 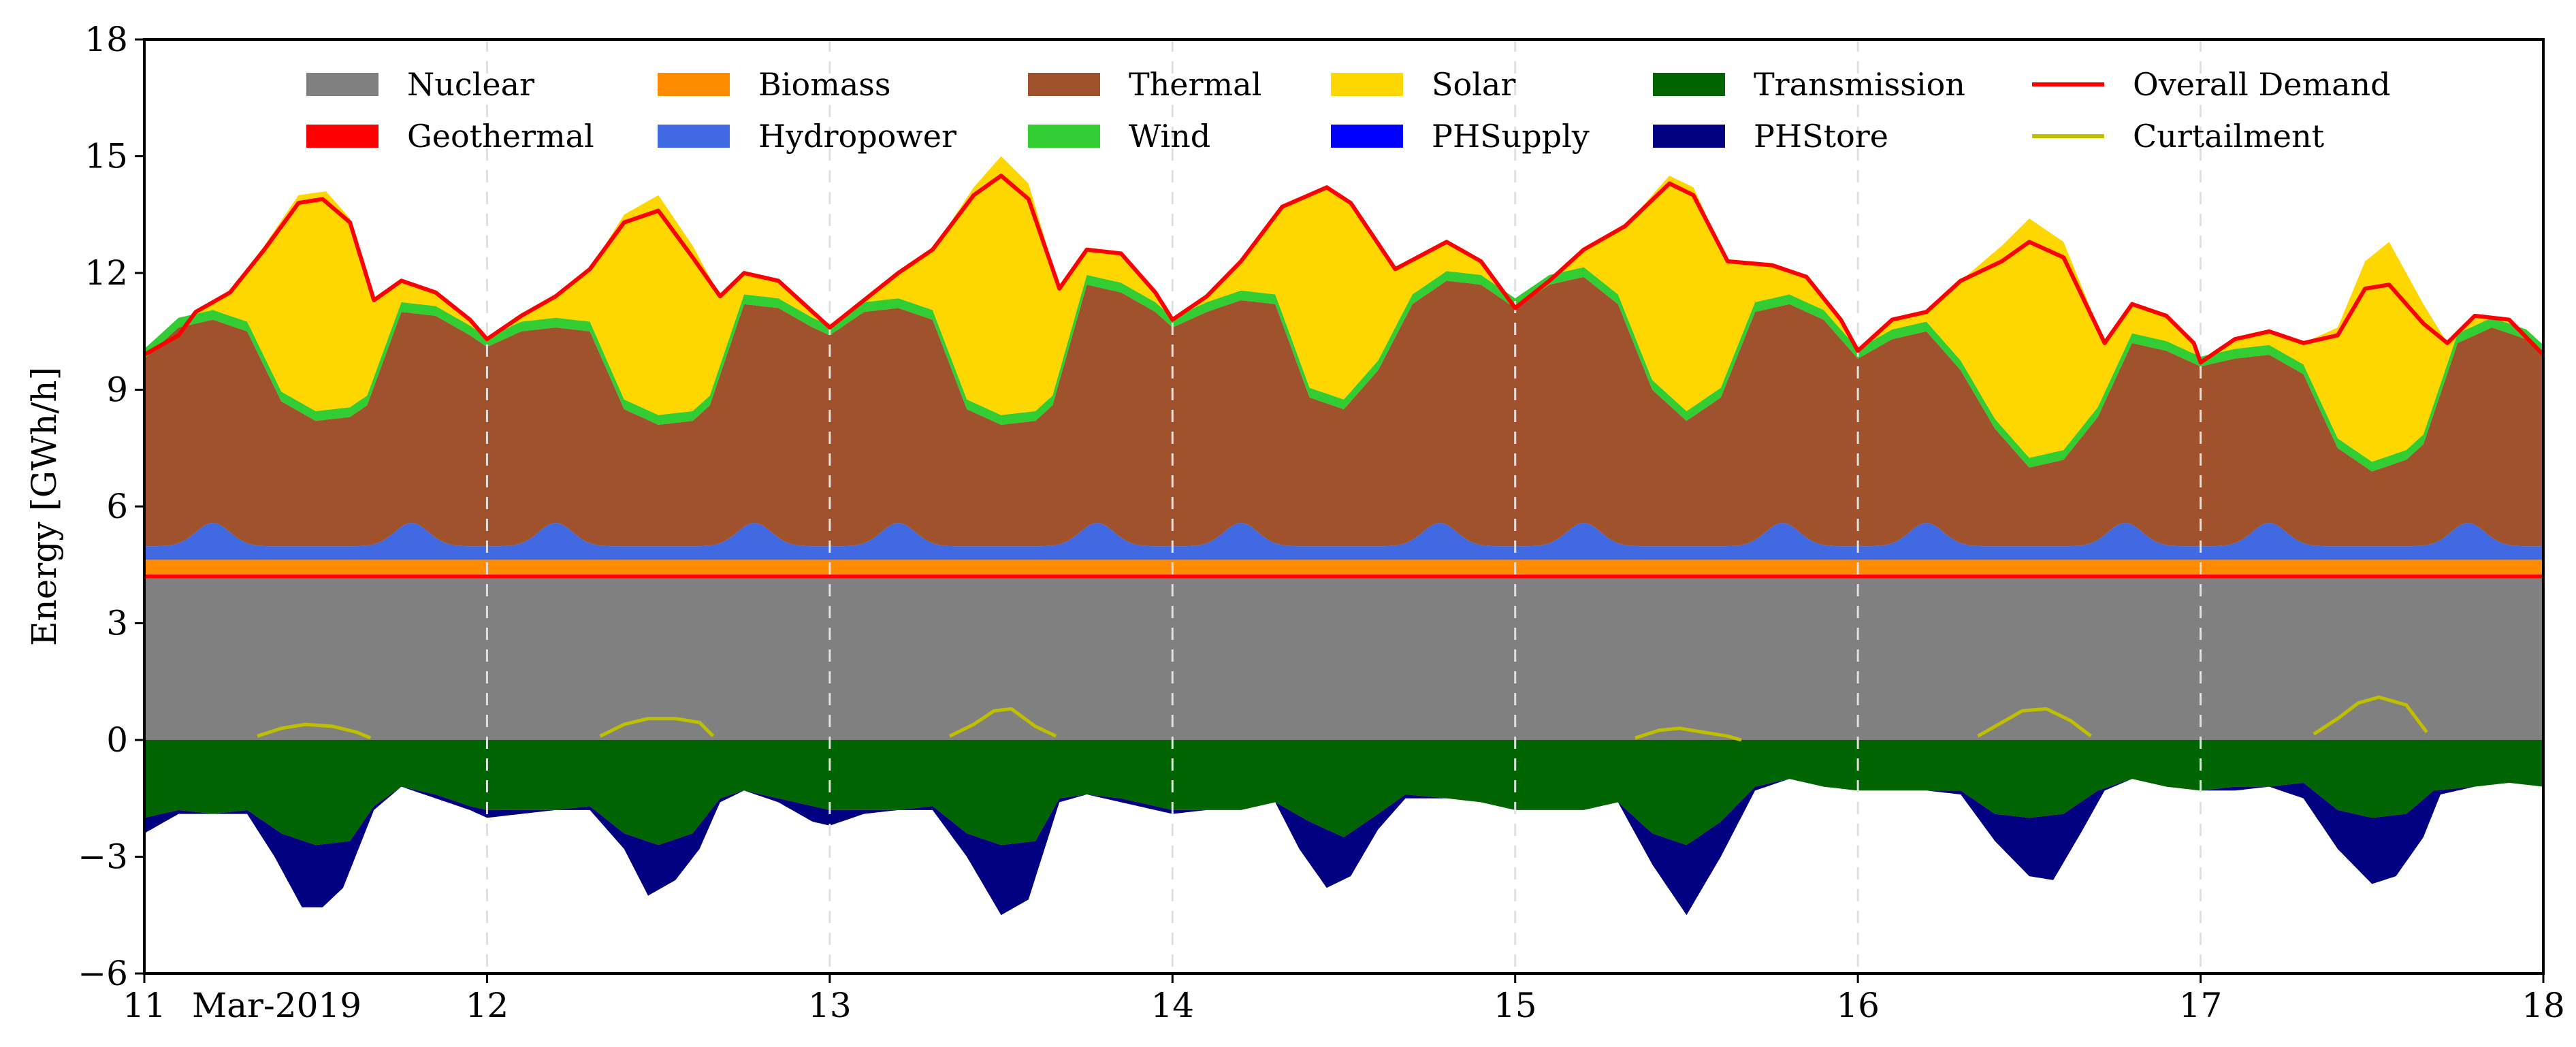 I want to click on series-geothermal, so click(x=1344, y=577).